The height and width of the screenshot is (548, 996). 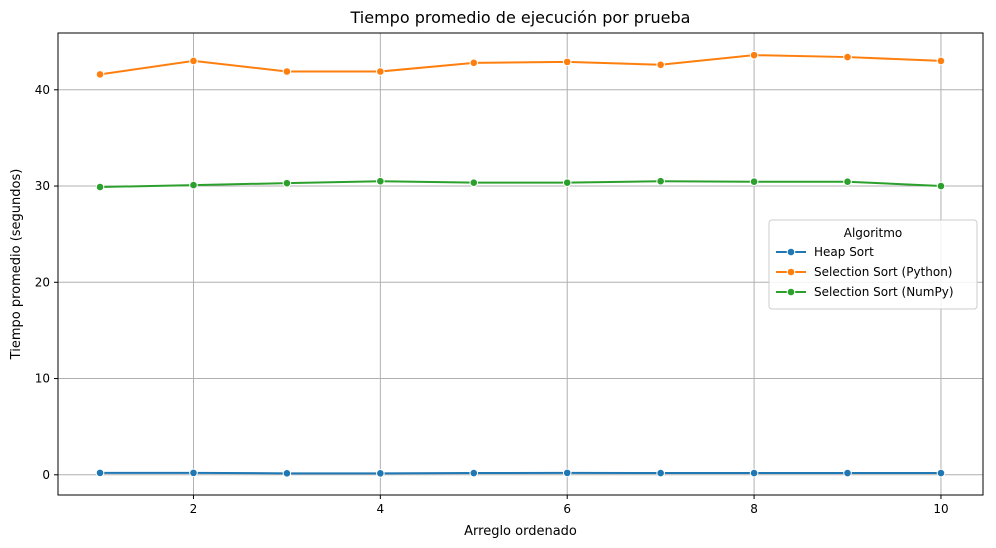 What do you see at coordinates (42, 90) in the screenshot?
I see `y-tick-label: 40` at bounding box center [42, 90].